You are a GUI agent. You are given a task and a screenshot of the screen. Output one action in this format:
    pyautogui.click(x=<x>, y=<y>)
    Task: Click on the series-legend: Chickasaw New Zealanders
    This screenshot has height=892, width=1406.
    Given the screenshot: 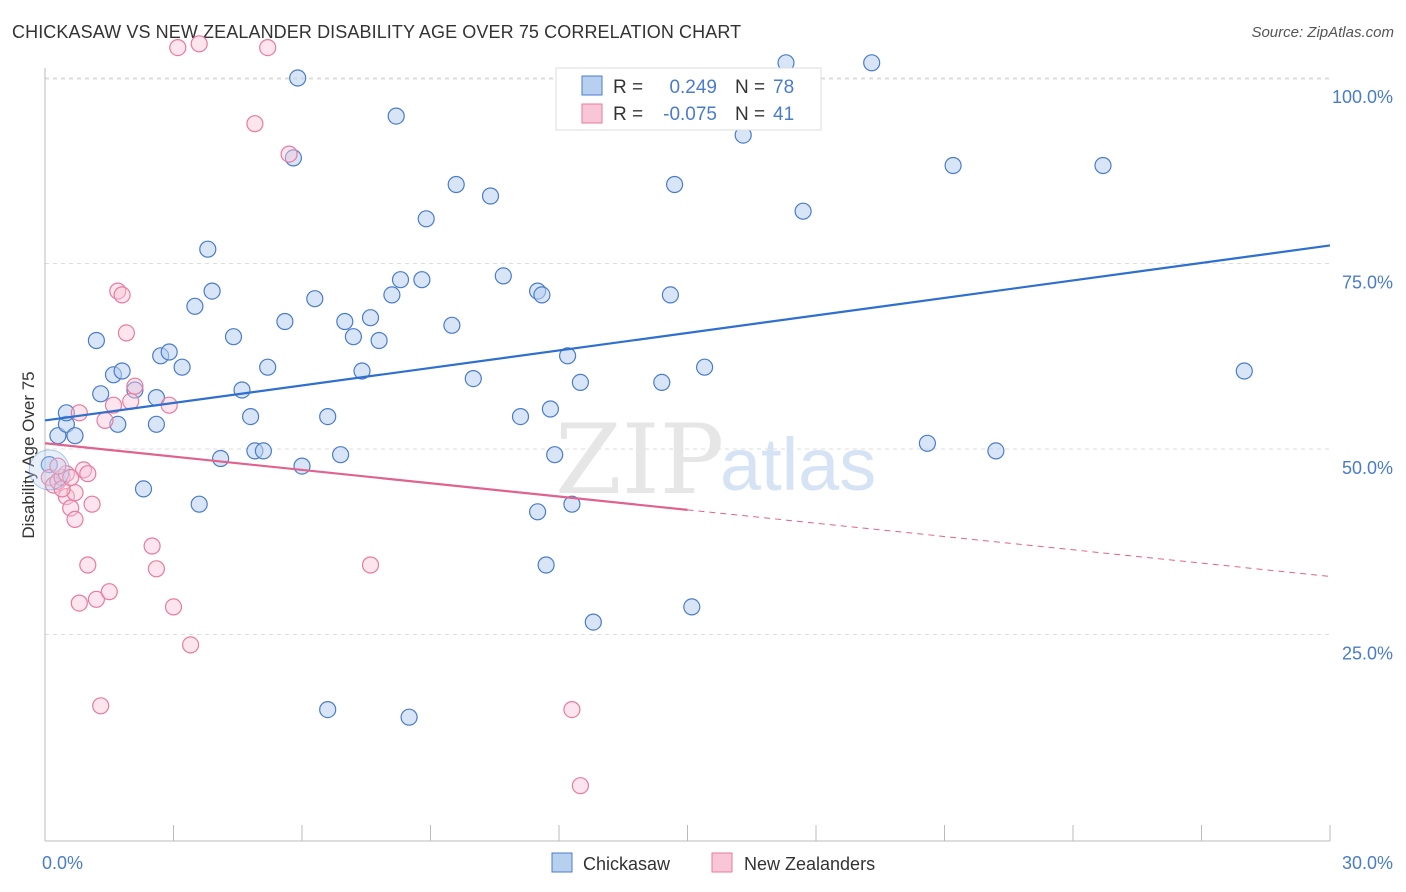 What is the action you would take?
    pyautogui.click(x=713, y=863)
    